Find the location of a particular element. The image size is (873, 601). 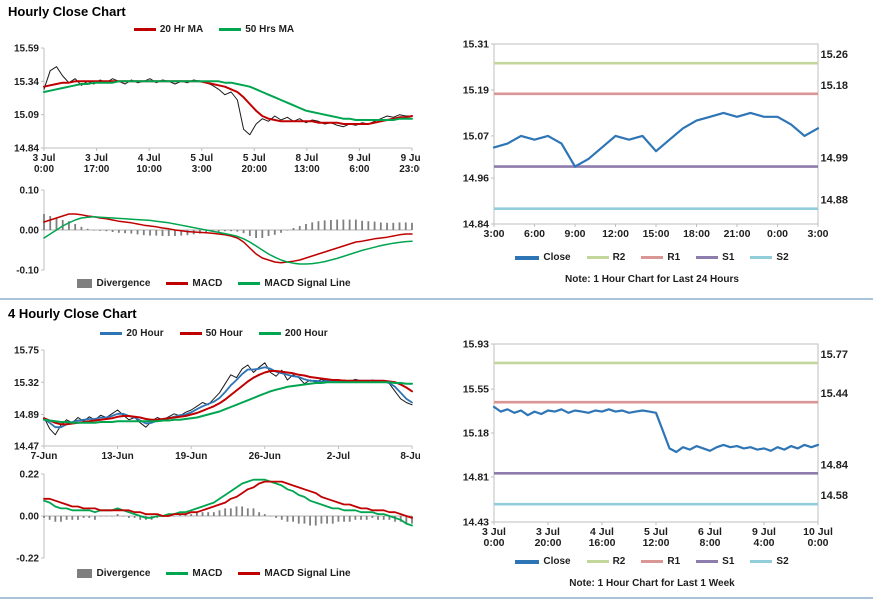

svg-text: 4 Jul is located at coordinates (149, 158).